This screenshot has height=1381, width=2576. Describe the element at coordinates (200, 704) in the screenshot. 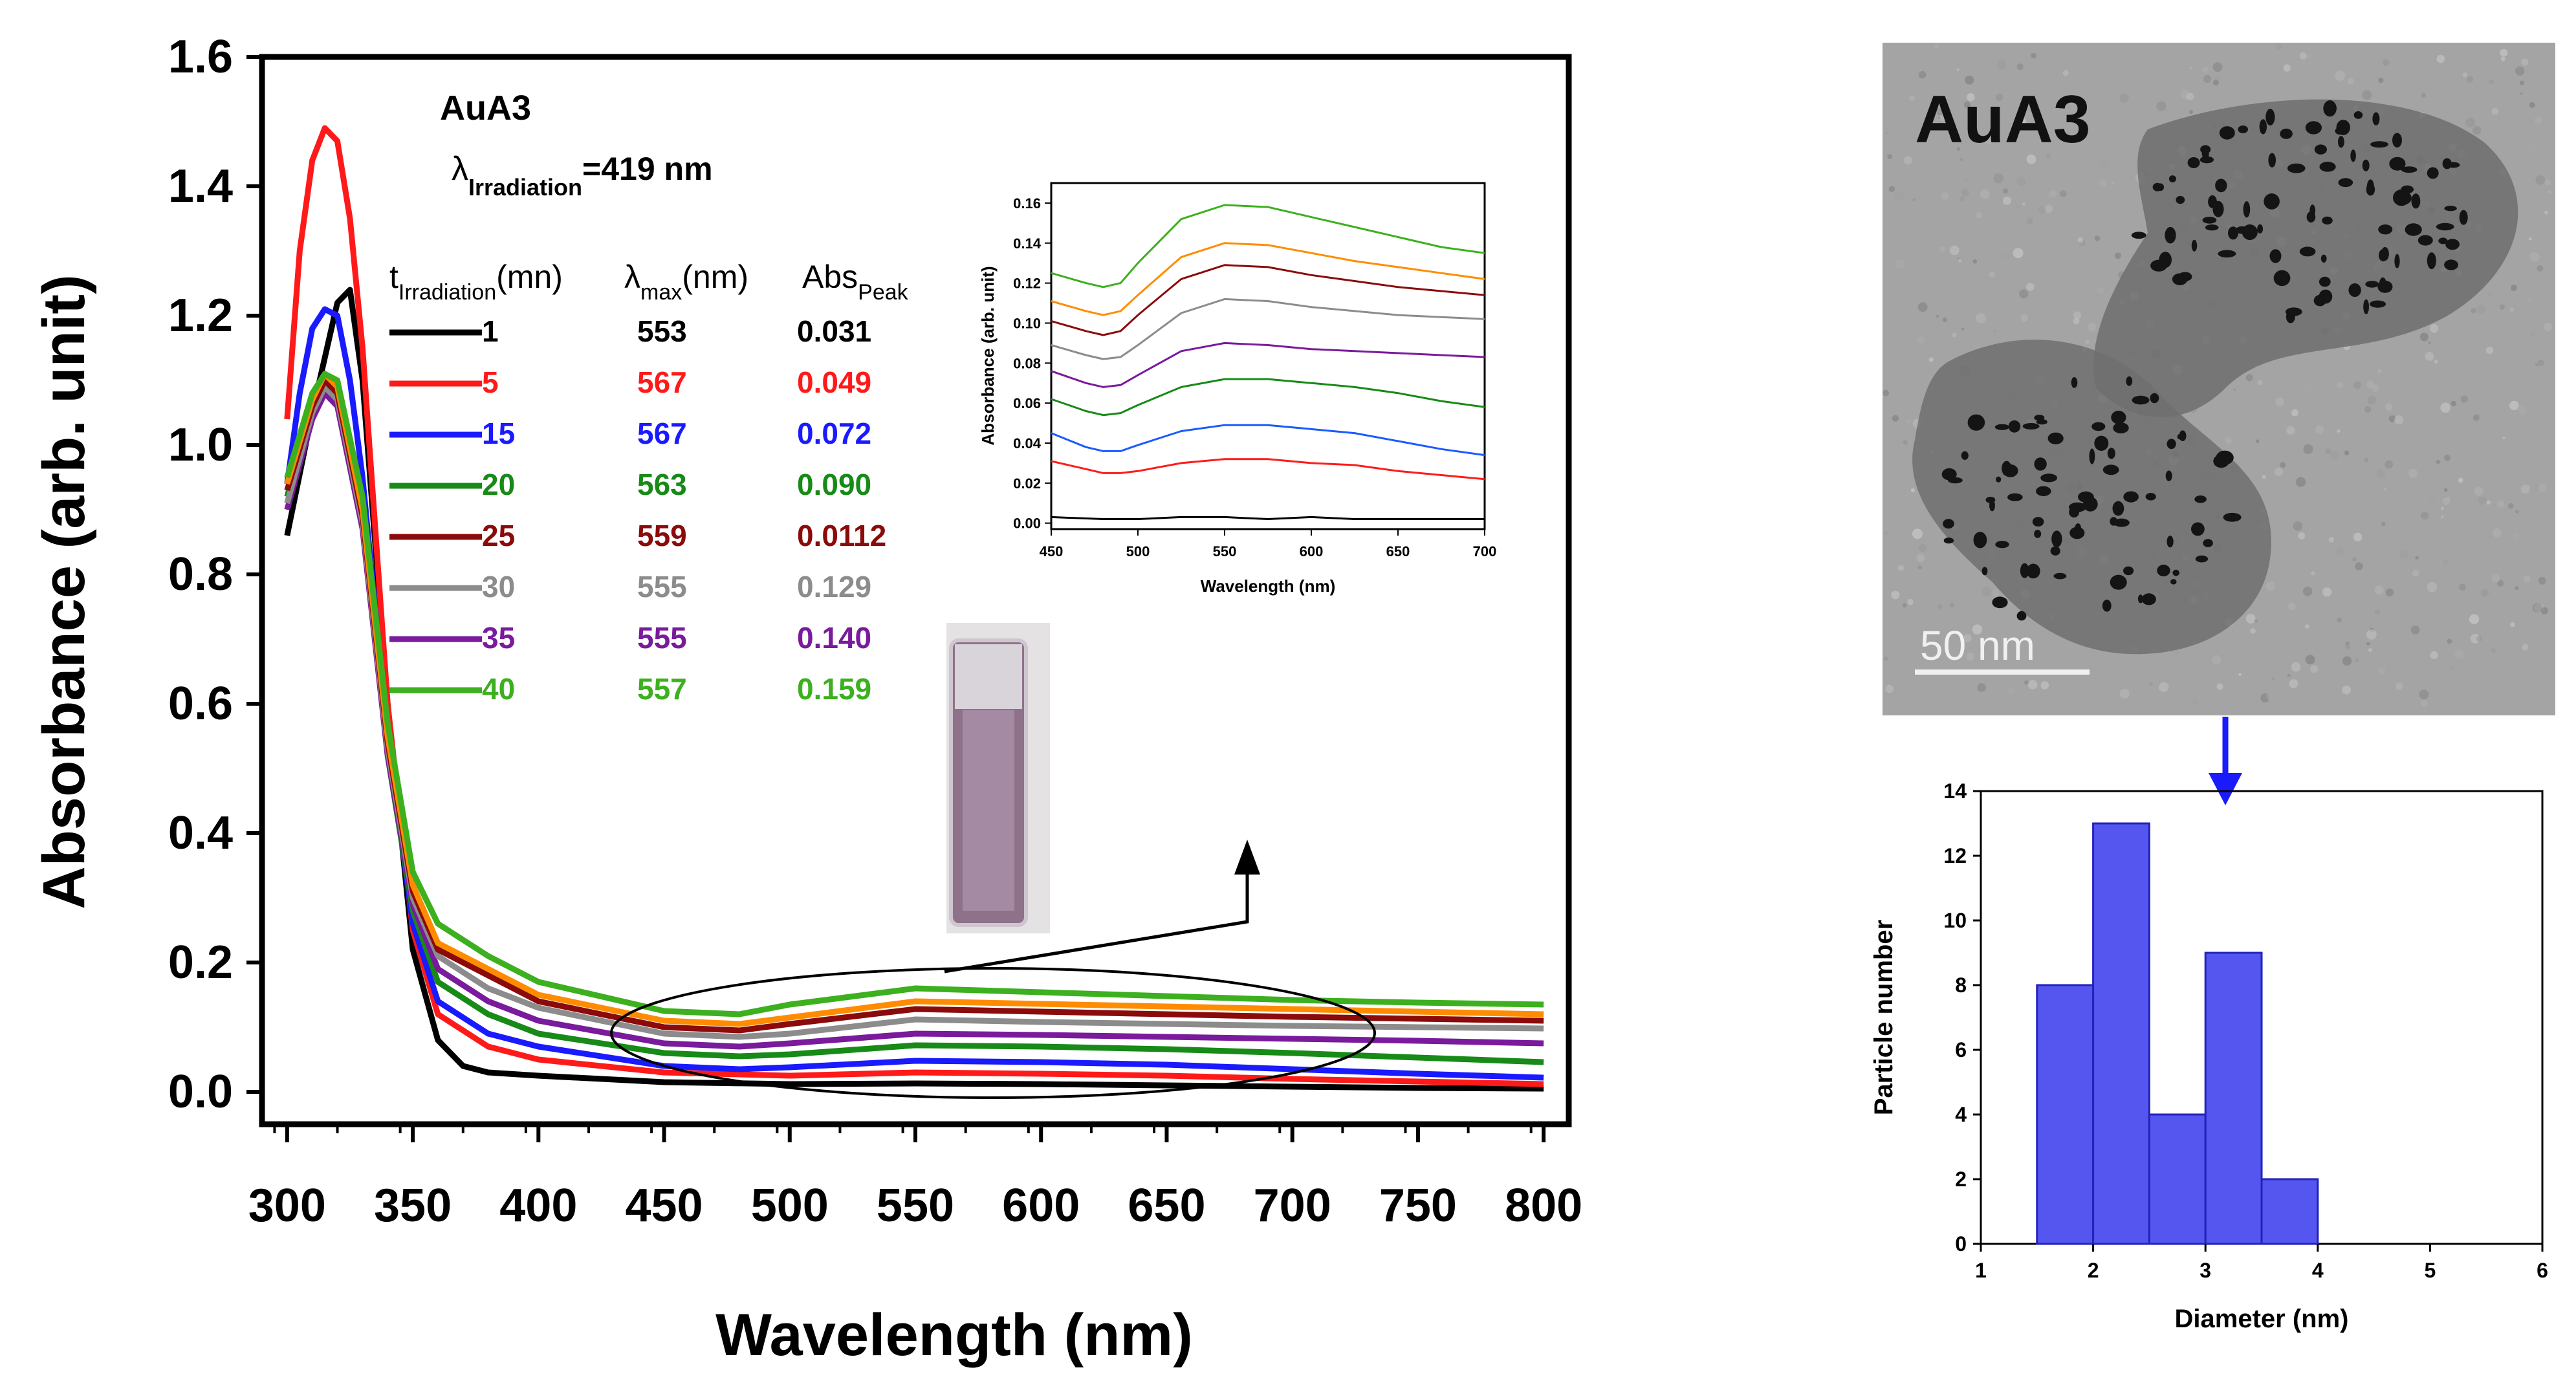

I see `main-y-tick-label: 0.6` at that location.